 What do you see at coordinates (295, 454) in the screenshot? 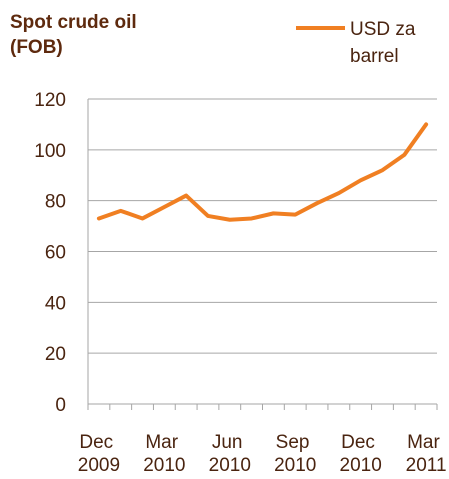
I see `x-tick-label: Sep 2010` at bounding box center [295, 454].